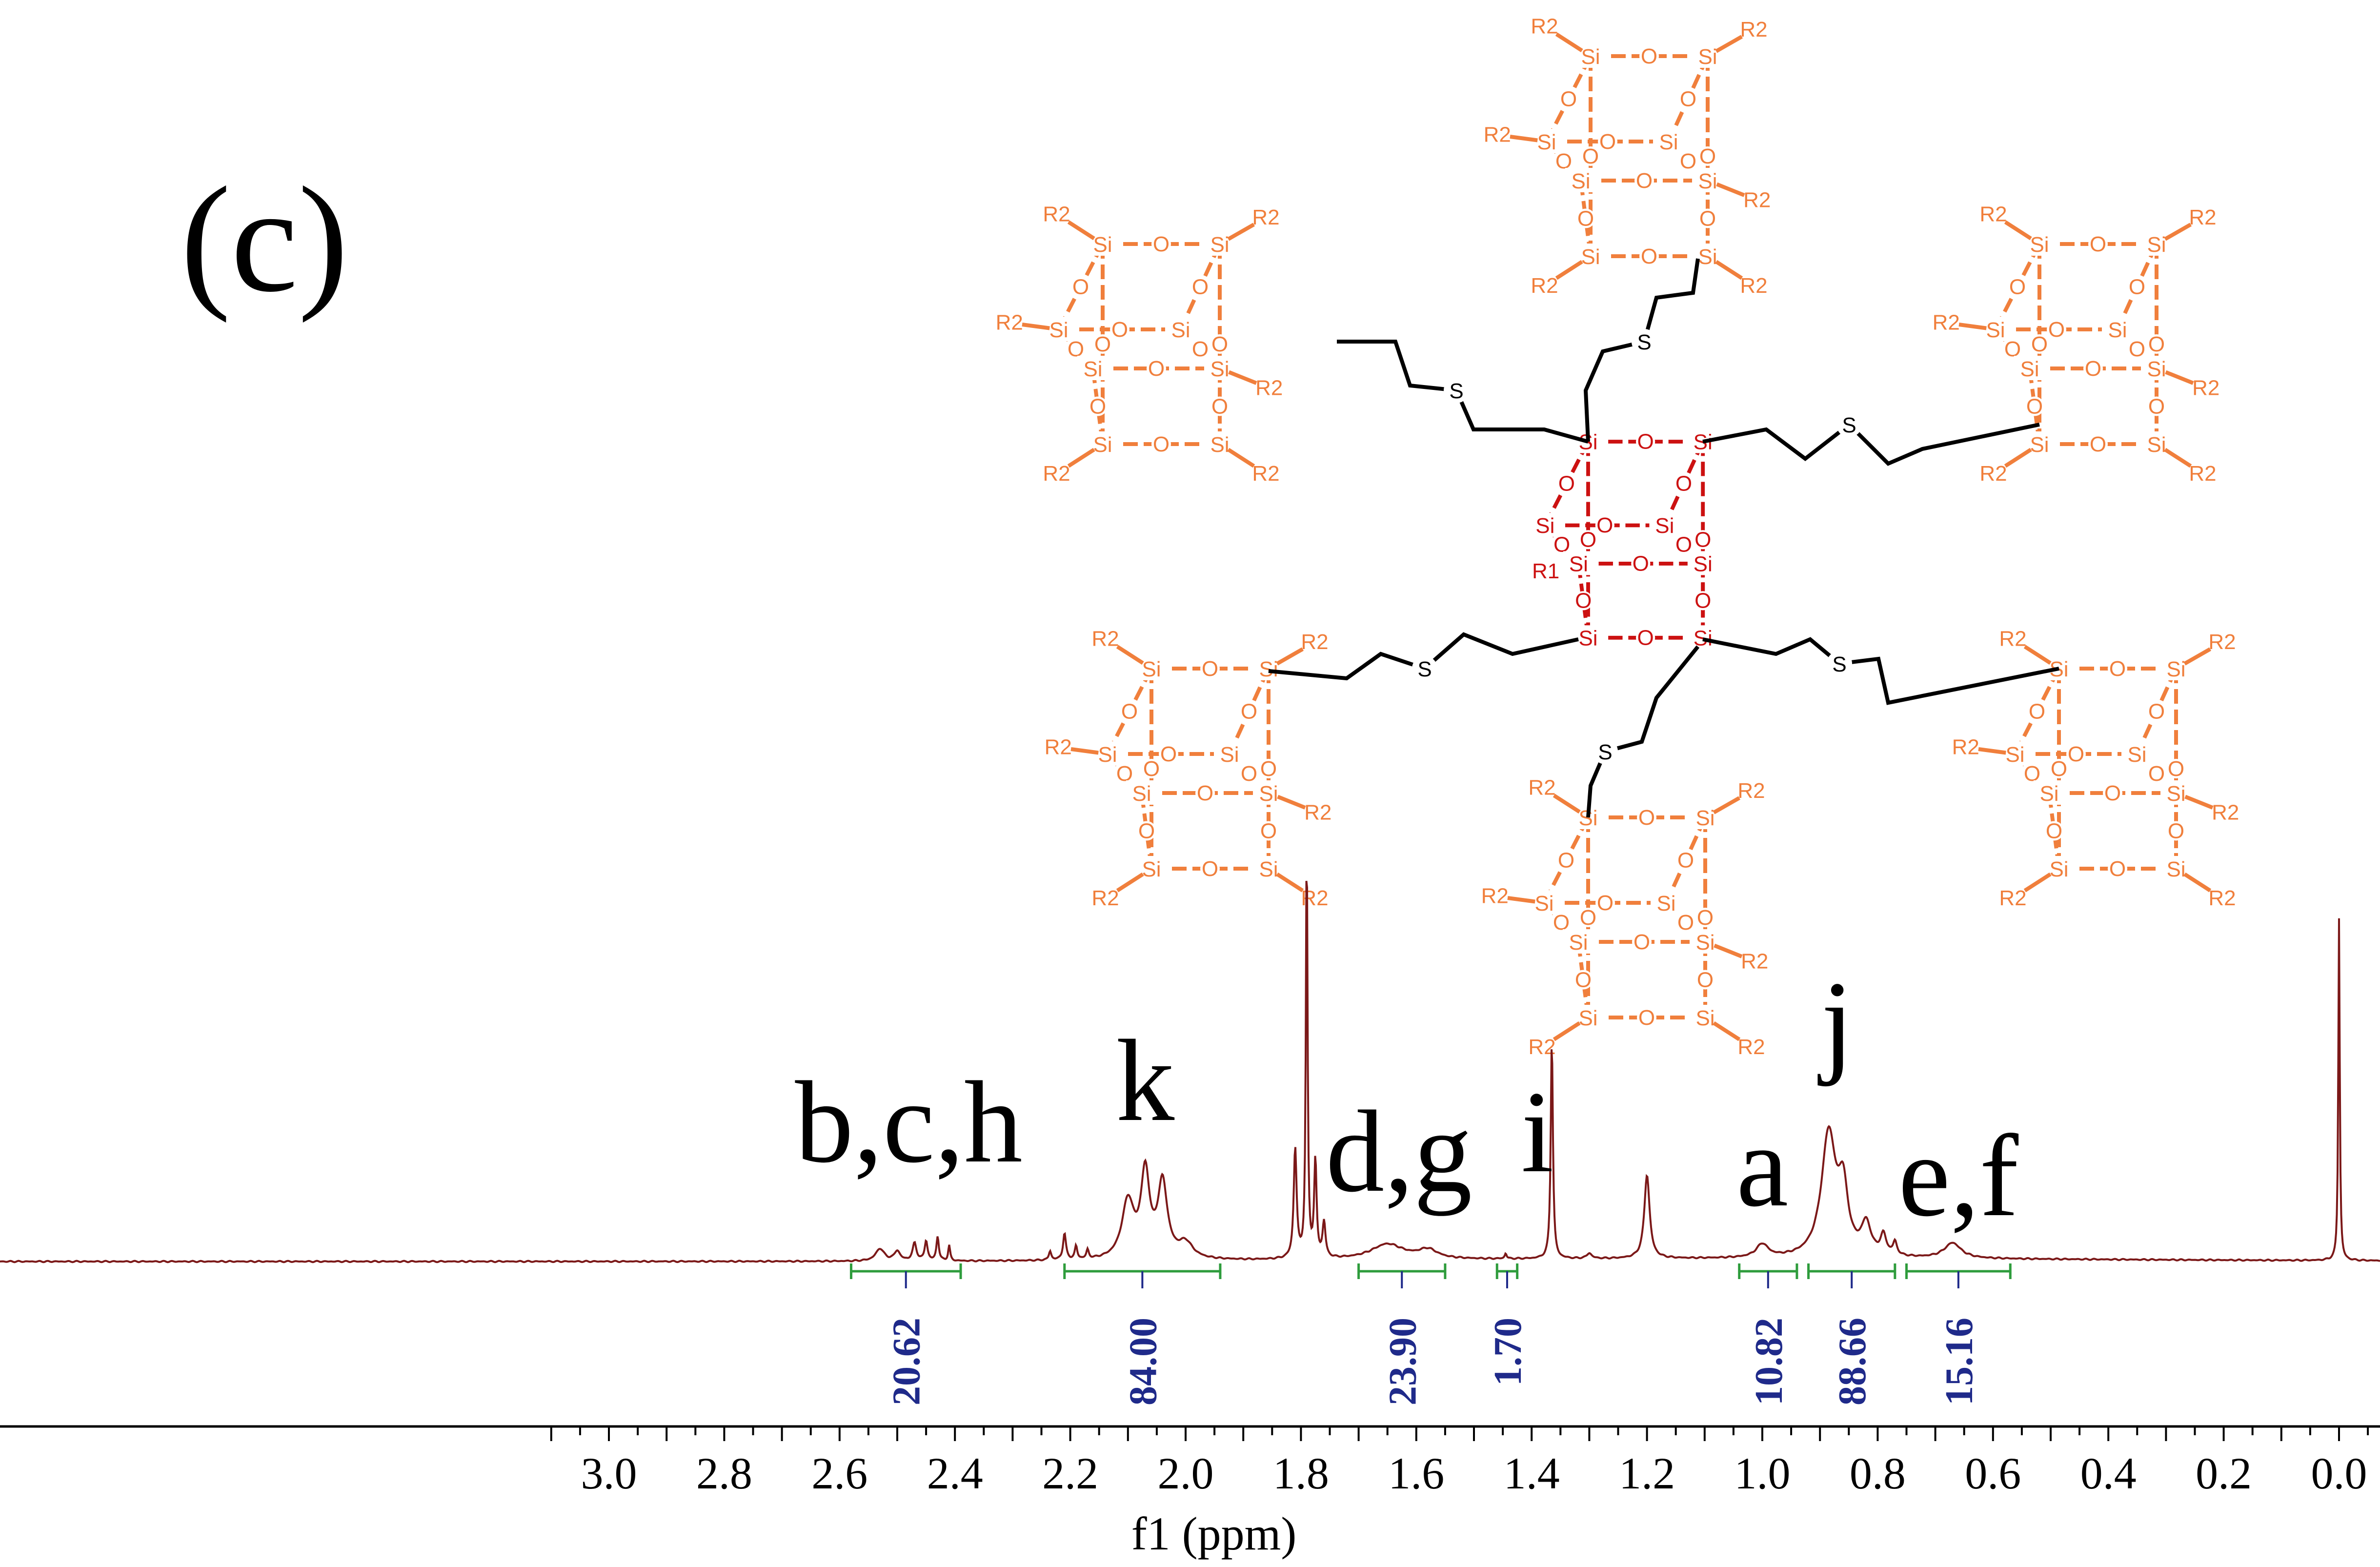  Describe the element at coordinates (1070, 1473) in the screenshot. I see `x-tick-label: 2.2` at that location.